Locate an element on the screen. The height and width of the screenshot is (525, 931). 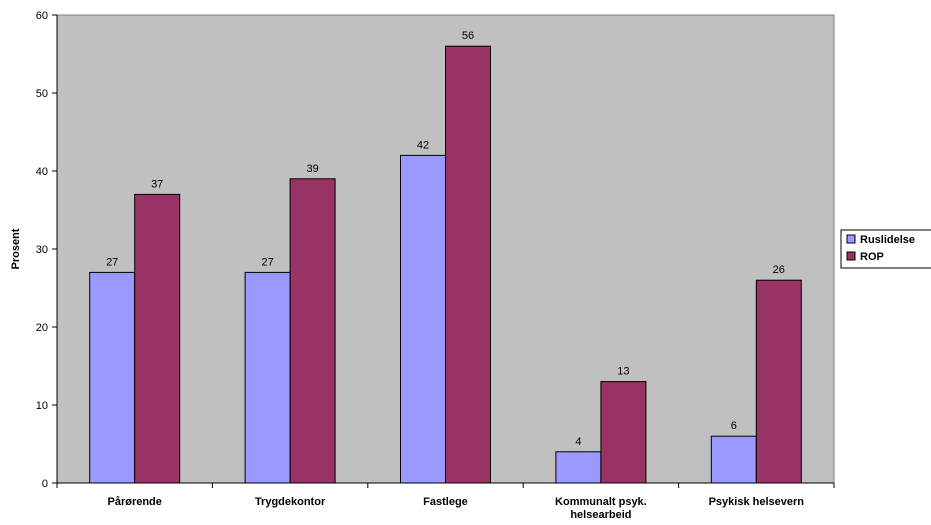
y-tick-label: 20 is located at coordinates (42, 328).